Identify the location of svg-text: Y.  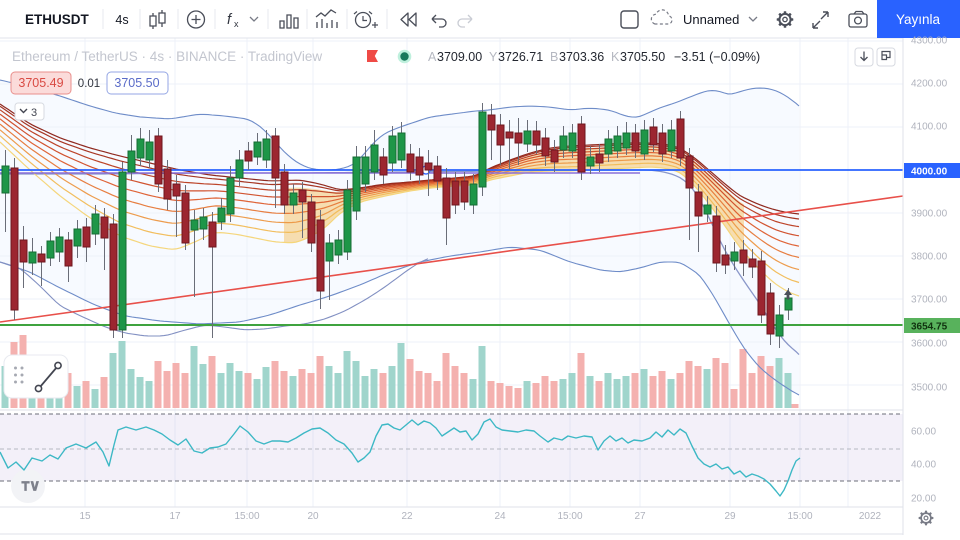
(493, 57).